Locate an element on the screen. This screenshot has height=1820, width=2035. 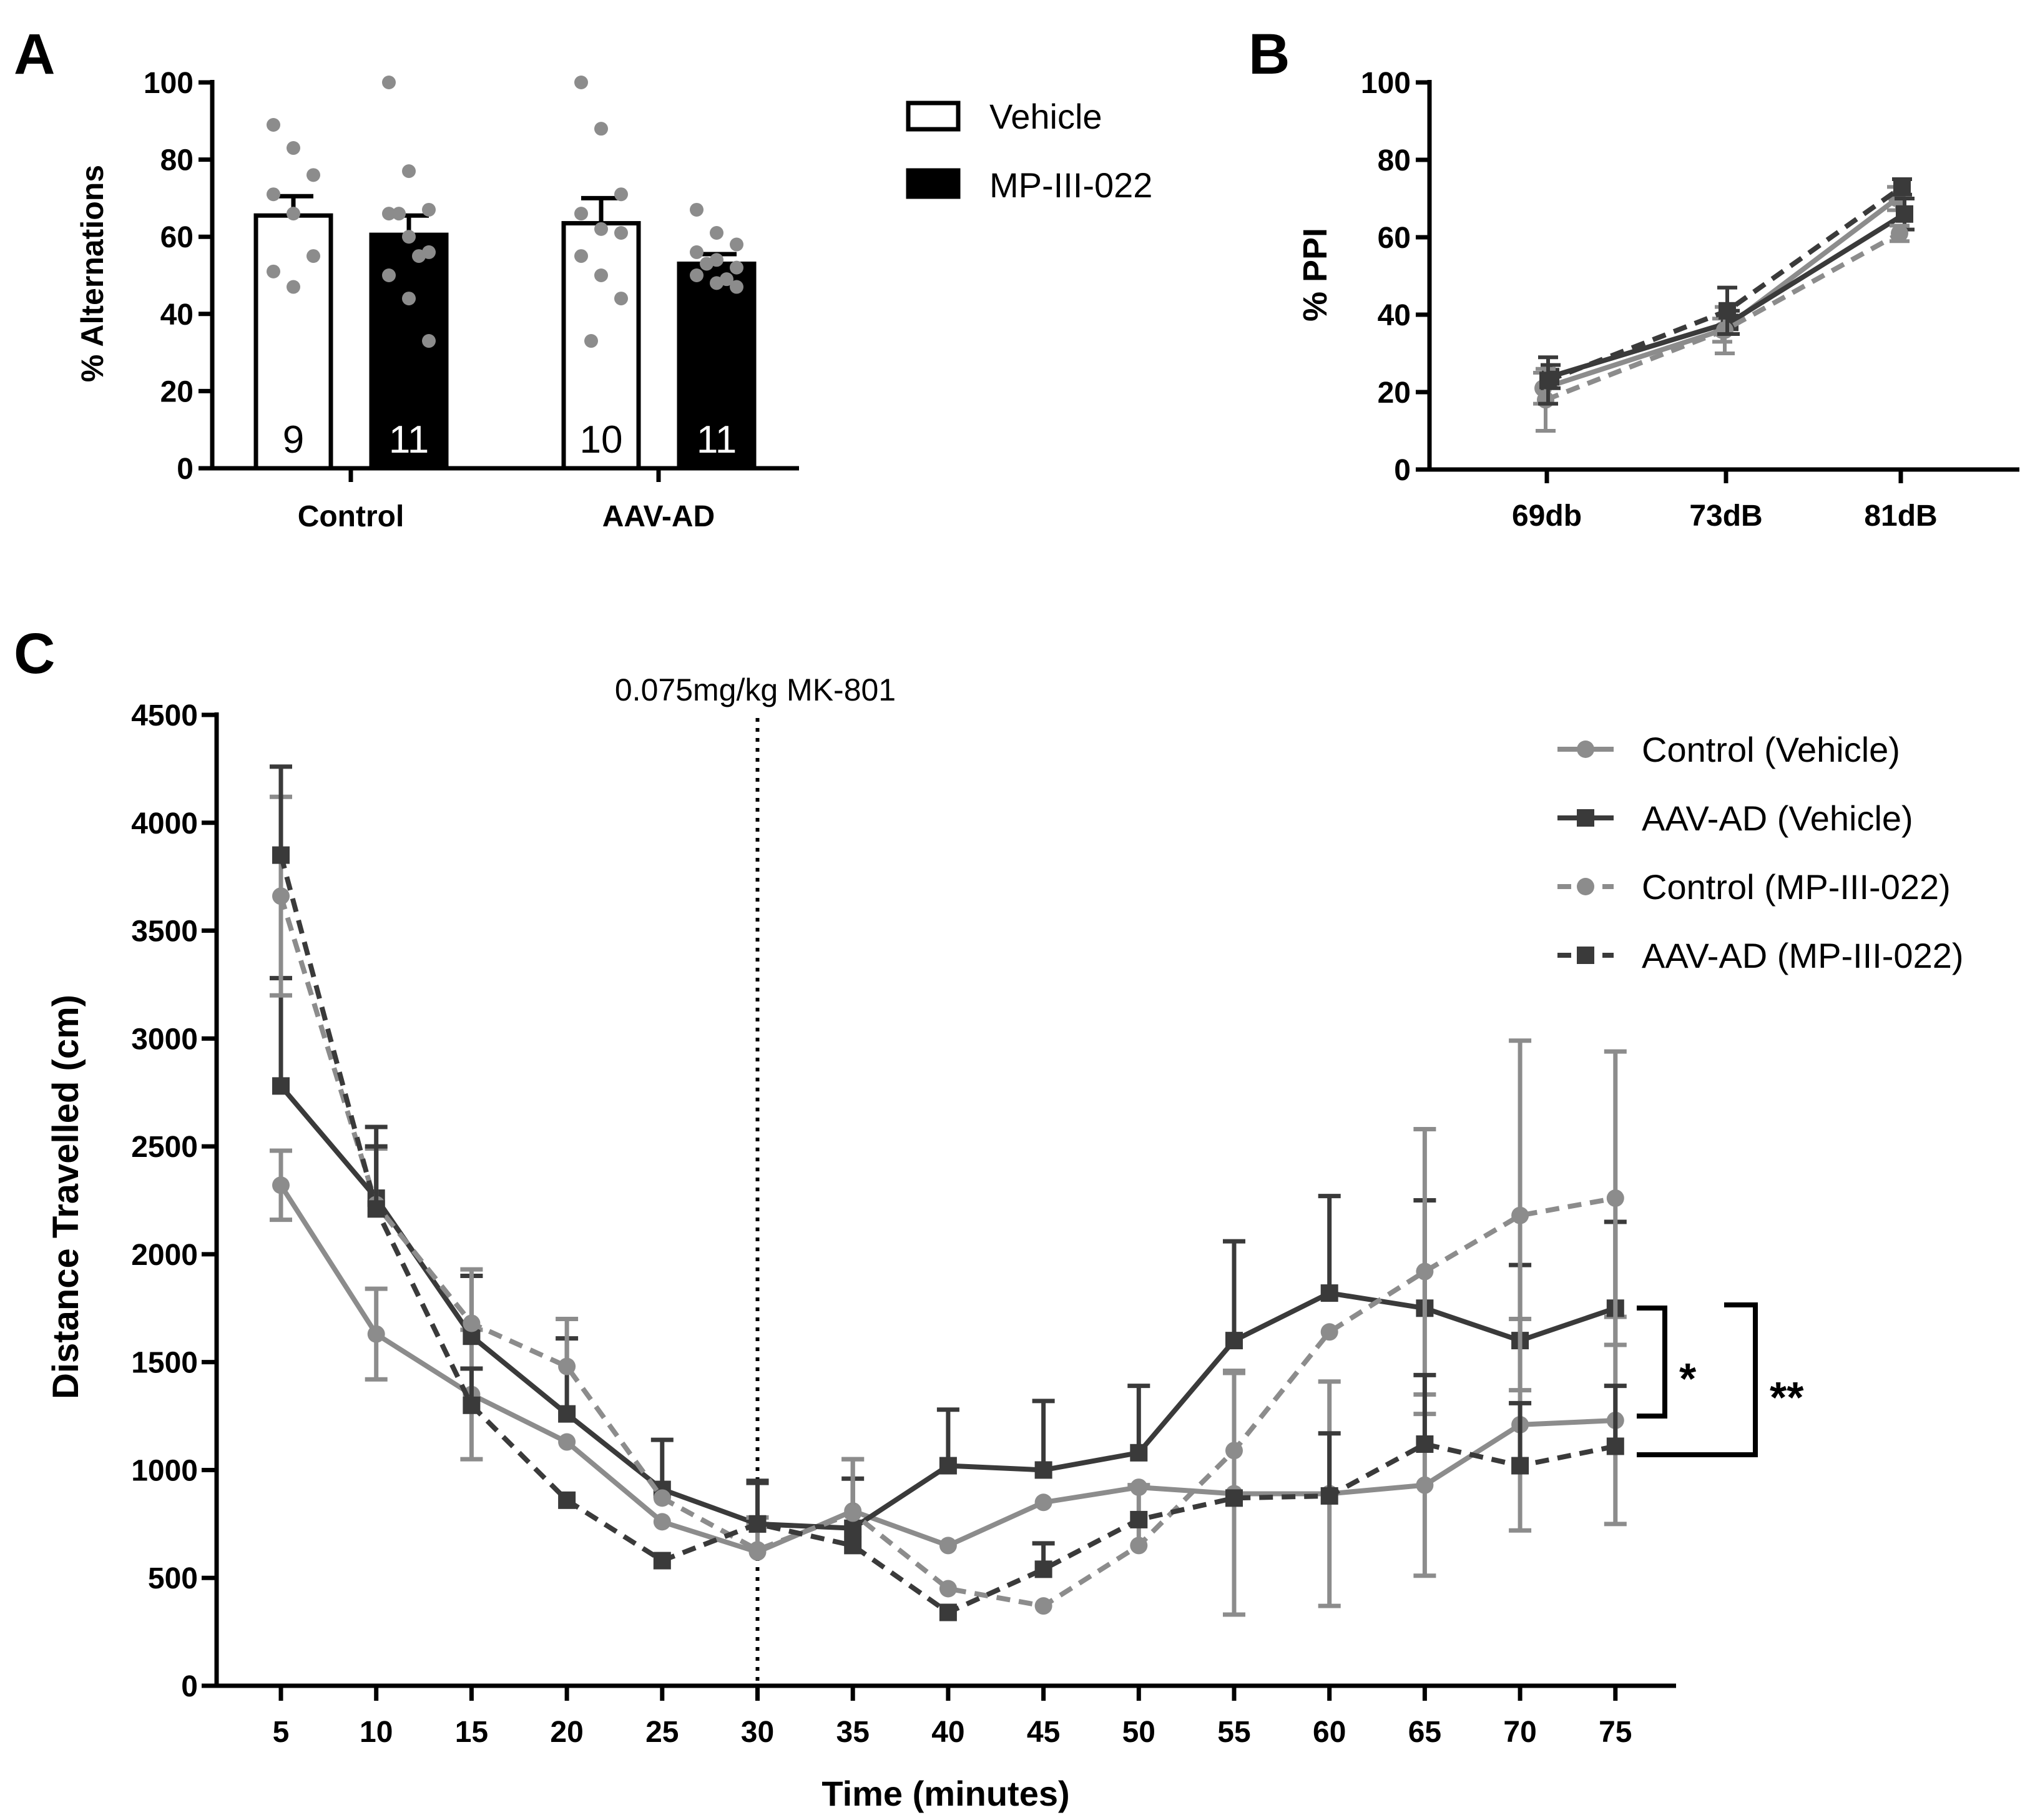
panel-c-x-tick-label: 25 is located at coordinates (662, 1733).